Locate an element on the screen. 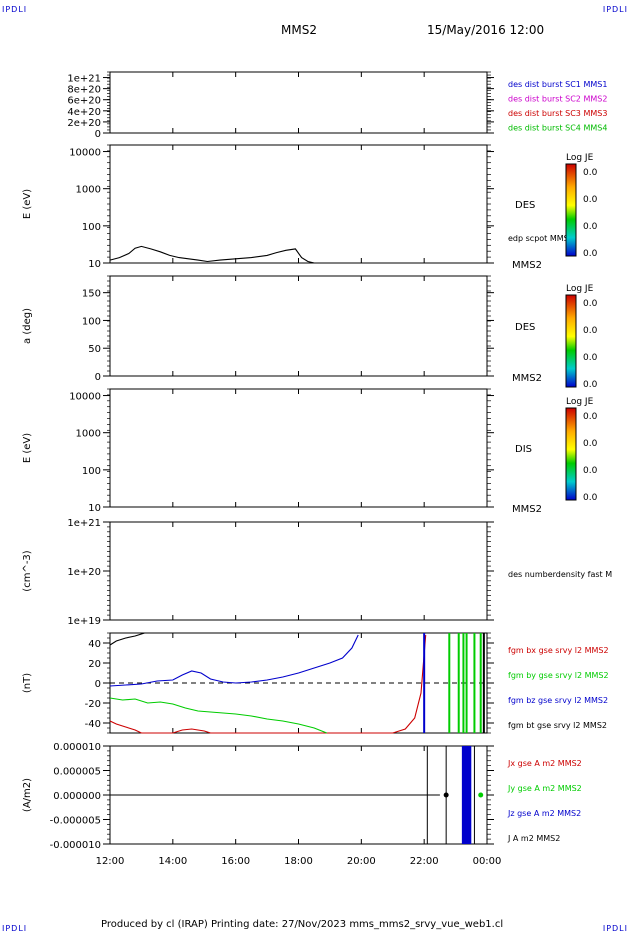 The height and width of the screenshot is (934, 630). y-tick-label: 2e+20 is located at coordinates (84, 123).